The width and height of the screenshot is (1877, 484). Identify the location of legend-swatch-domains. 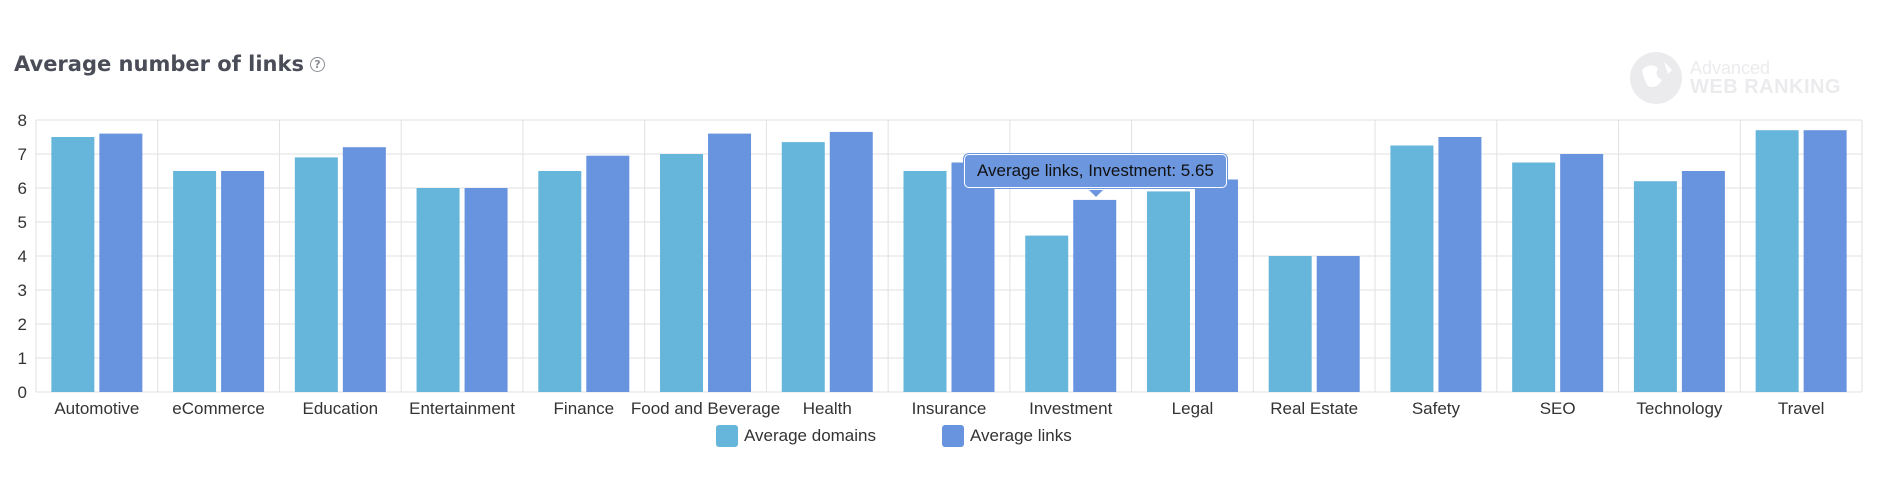
(727, 436).